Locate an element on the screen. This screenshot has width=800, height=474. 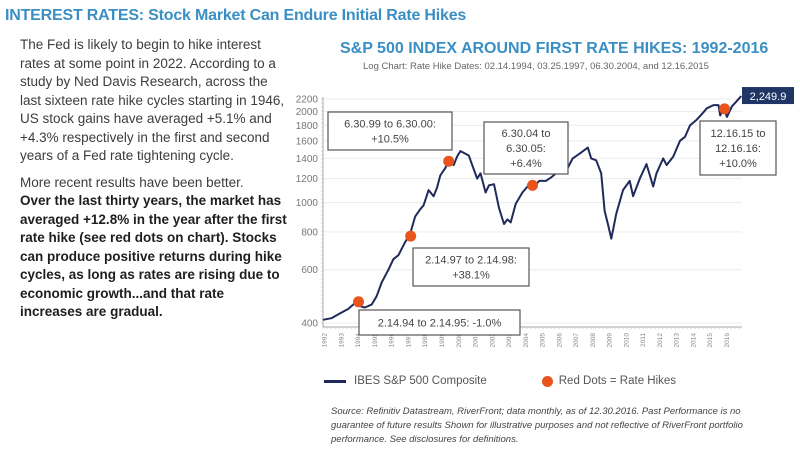
last-value-label-bg is located at coordinates (768, 96).